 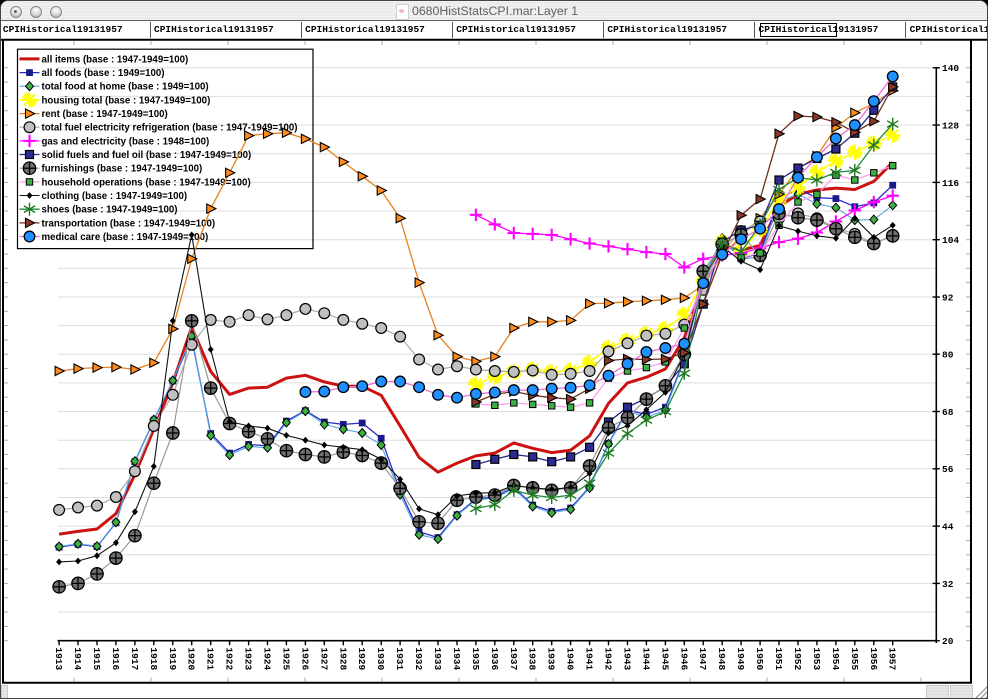 I want to click on svg-text: 1926, so click(x=304, y=658).